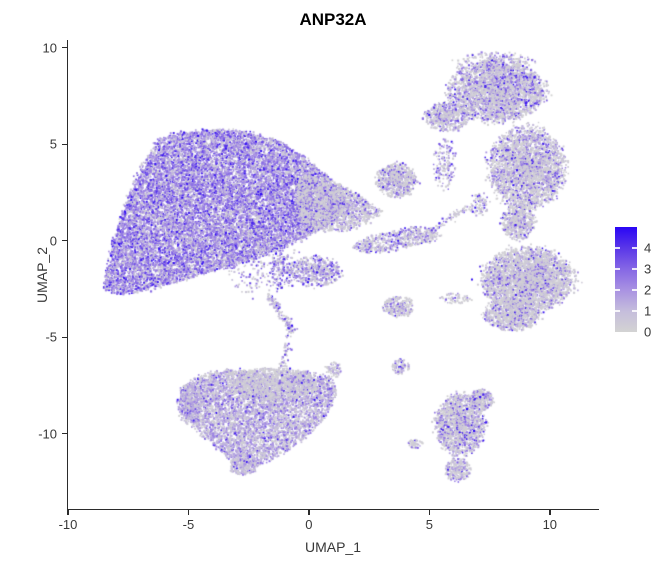 The image size is (672, 576). What do you see at coordinates (648, 290) in the screenshot?
I see `colorbar-tick-label: 2` at bounding box center [648, 290].